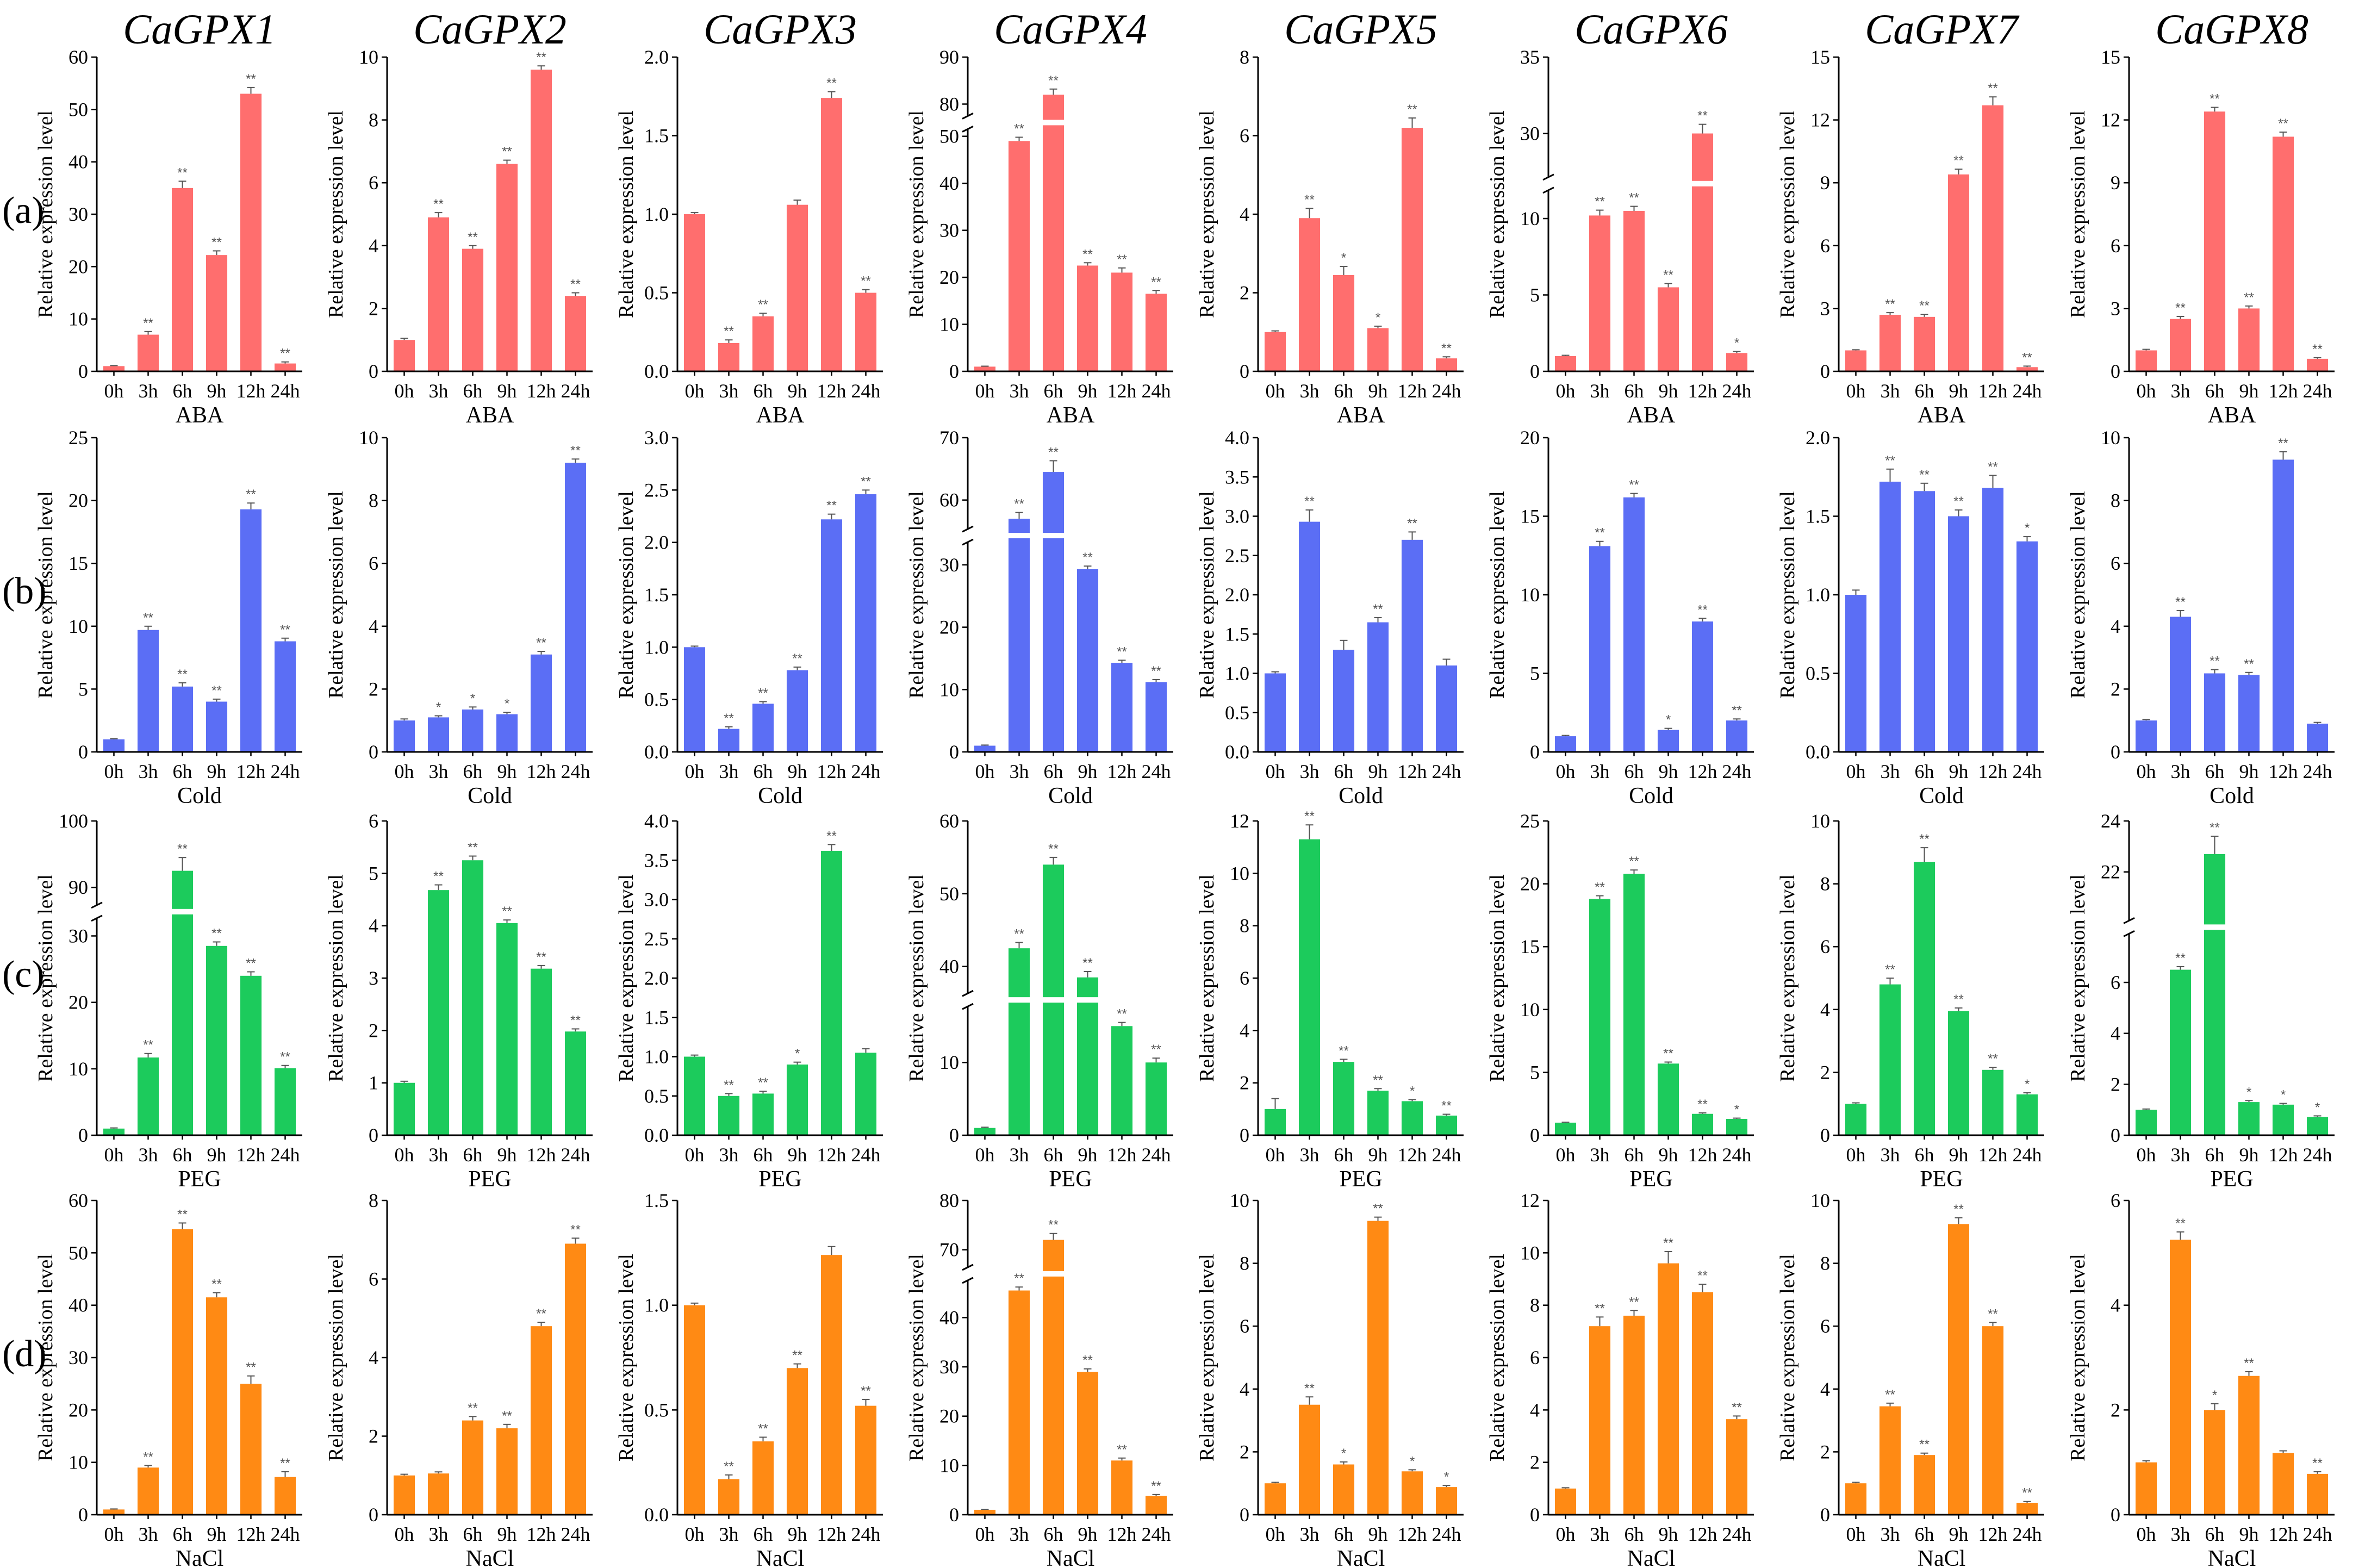  What do you see at coordinates (1958, 1073) in the screenshot?
I see `bar-9h` at bounding box center [1958, 1073].